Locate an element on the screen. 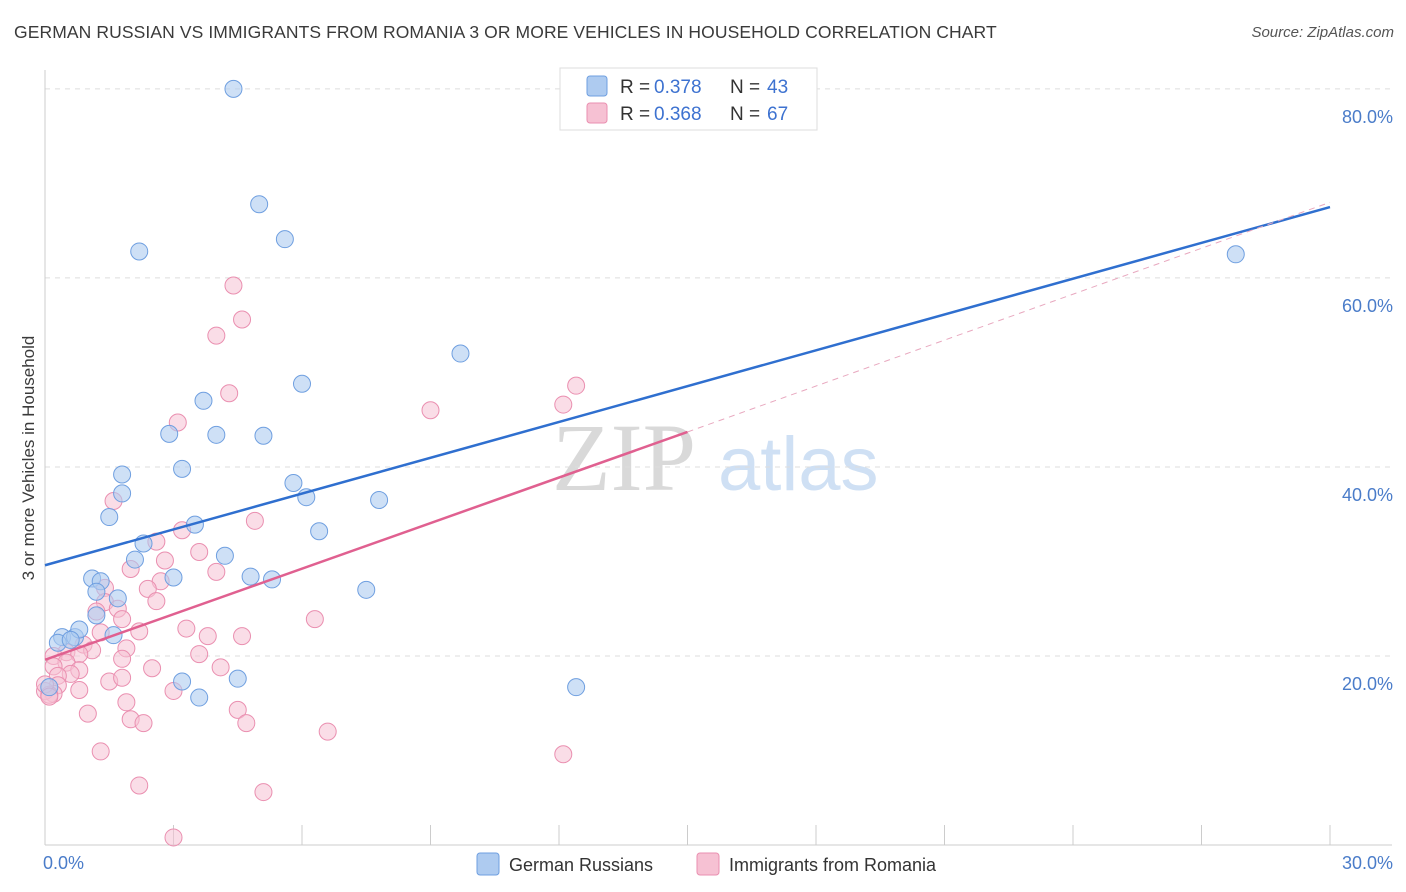  legend-n-label-2: N = is located at coordinates (745, 114).